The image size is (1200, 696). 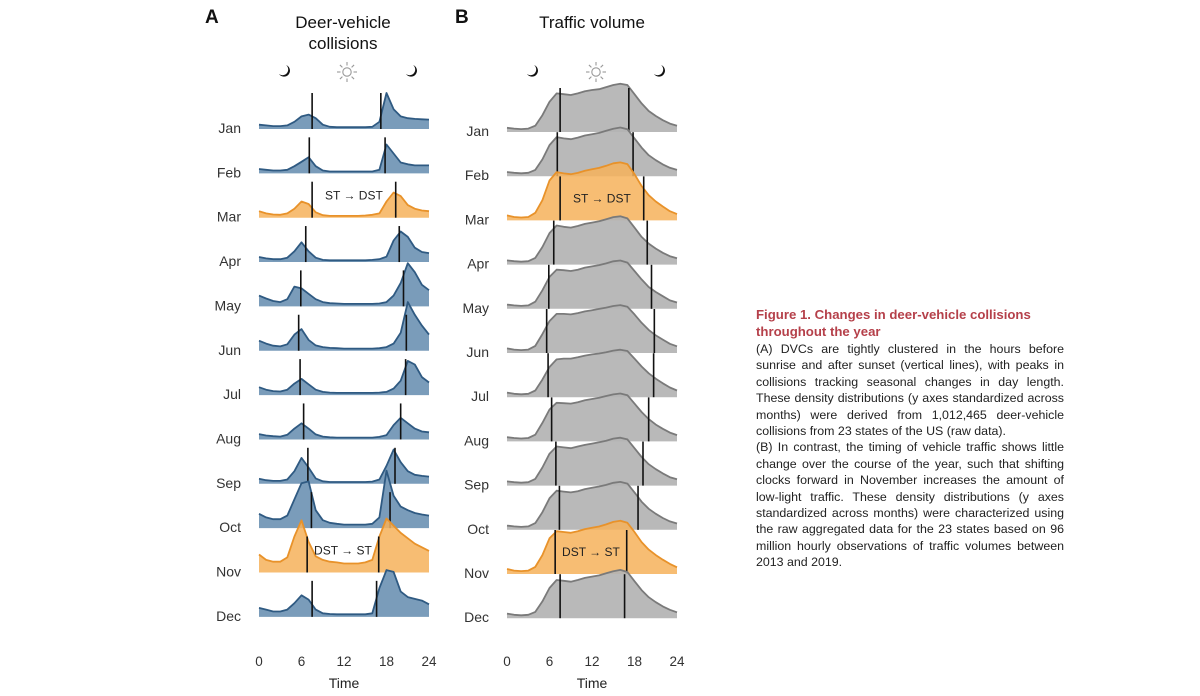 I want to click on month-label: Jan, so click(x=477, y=131).